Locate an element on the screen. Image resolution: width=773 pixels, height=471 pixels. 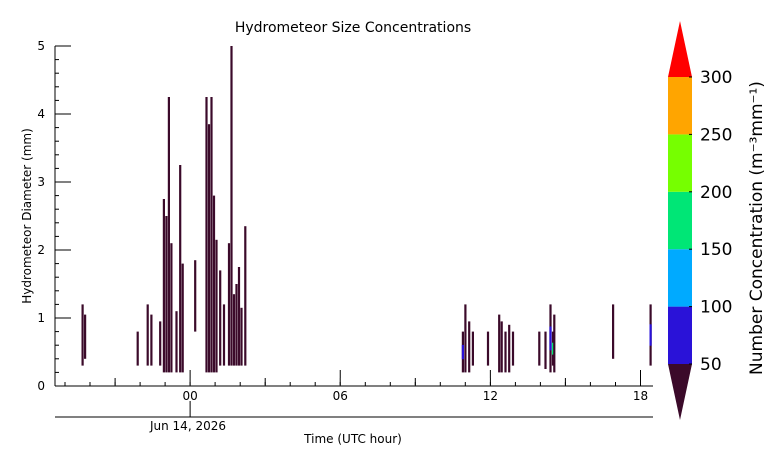
y-tick-label: 4 is located at coordinates (41, 114).